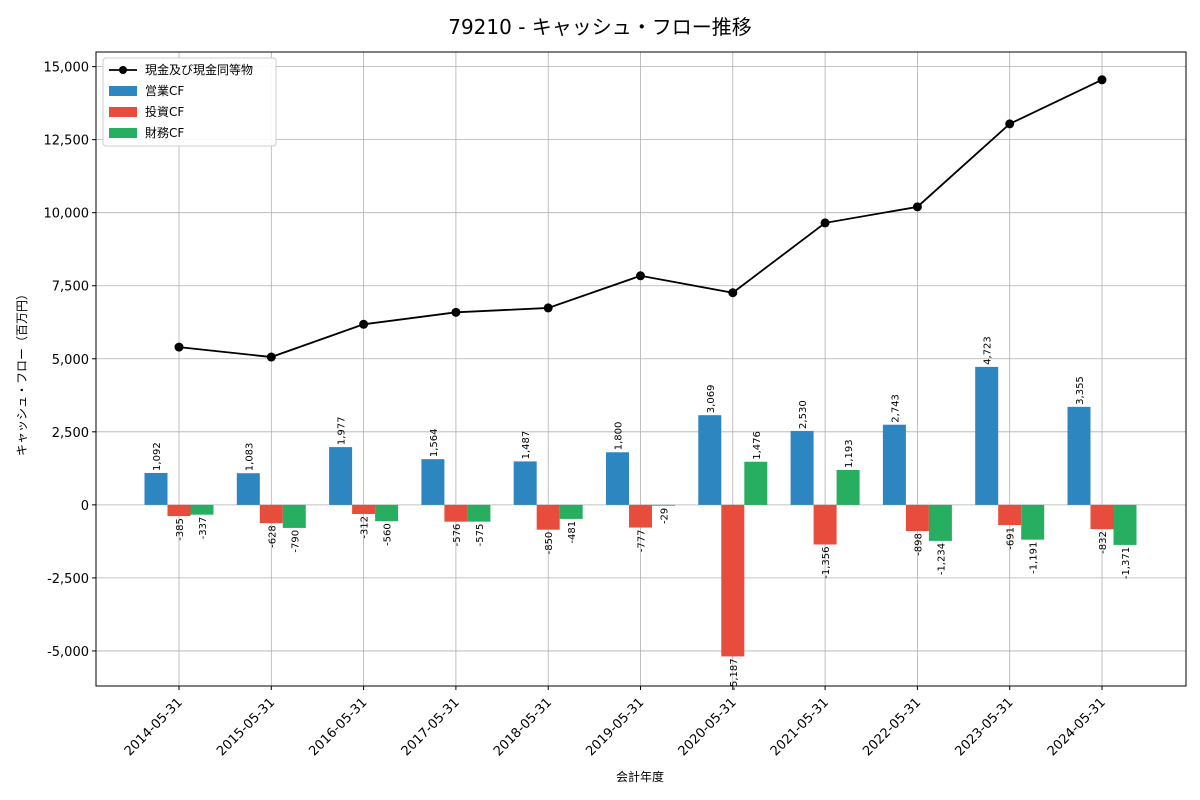  I want to click on y-tick-label: 12,500, so click(67, 141).